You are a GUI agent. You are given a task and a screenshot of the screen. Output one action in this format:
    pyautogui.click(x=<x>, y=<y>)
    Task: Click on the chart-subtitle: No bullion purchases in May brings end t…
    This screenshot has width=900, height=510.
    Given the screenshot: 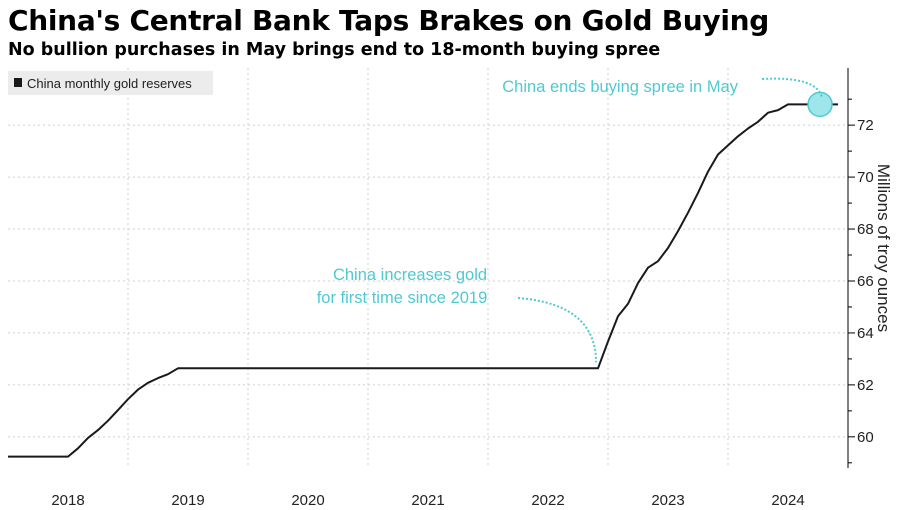 What is the action you would take?
    pyautogui.click(x=334, y=50)
    